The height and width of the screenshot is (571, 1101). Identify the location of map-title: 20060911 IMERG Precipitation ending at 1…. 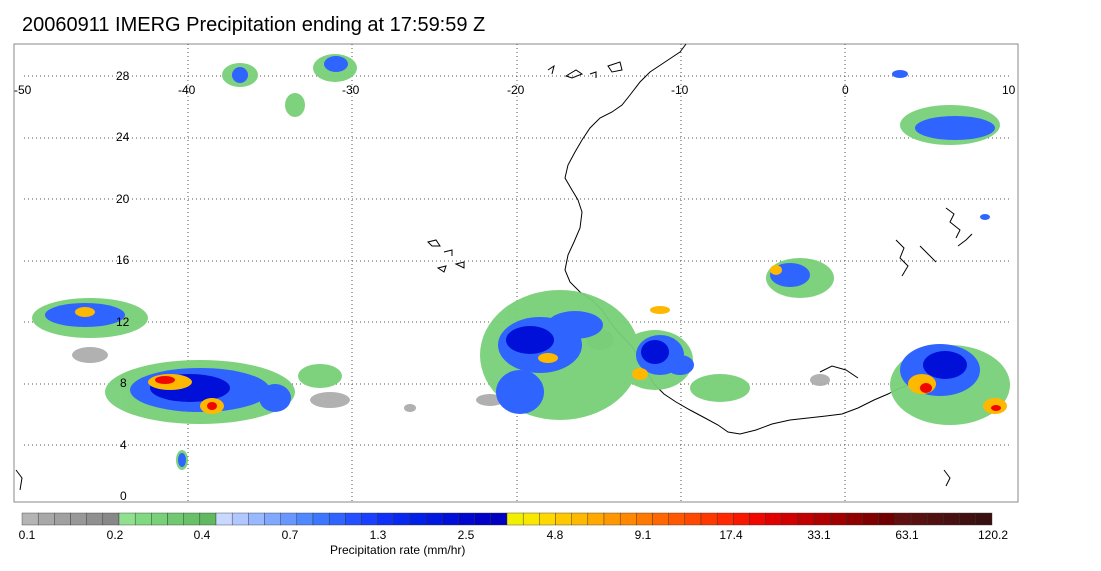
(254, 25).